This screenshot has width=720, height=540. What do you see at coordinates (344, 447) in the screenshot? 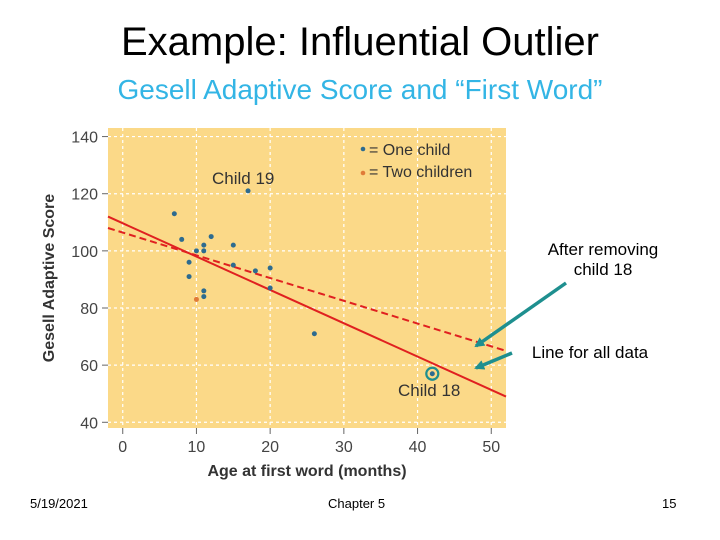
I see `x-tick-label-30: 30` at bounding box center [344, 447].